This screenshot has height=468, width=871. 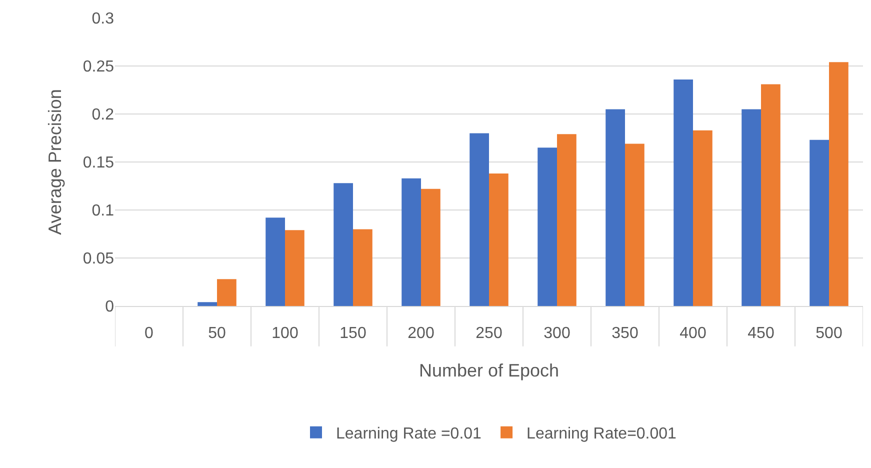 What do you see at coordinates (98, 67) in the screenshot?
I see `y-tick-label: 0.25` at bounding box center [98, 67].